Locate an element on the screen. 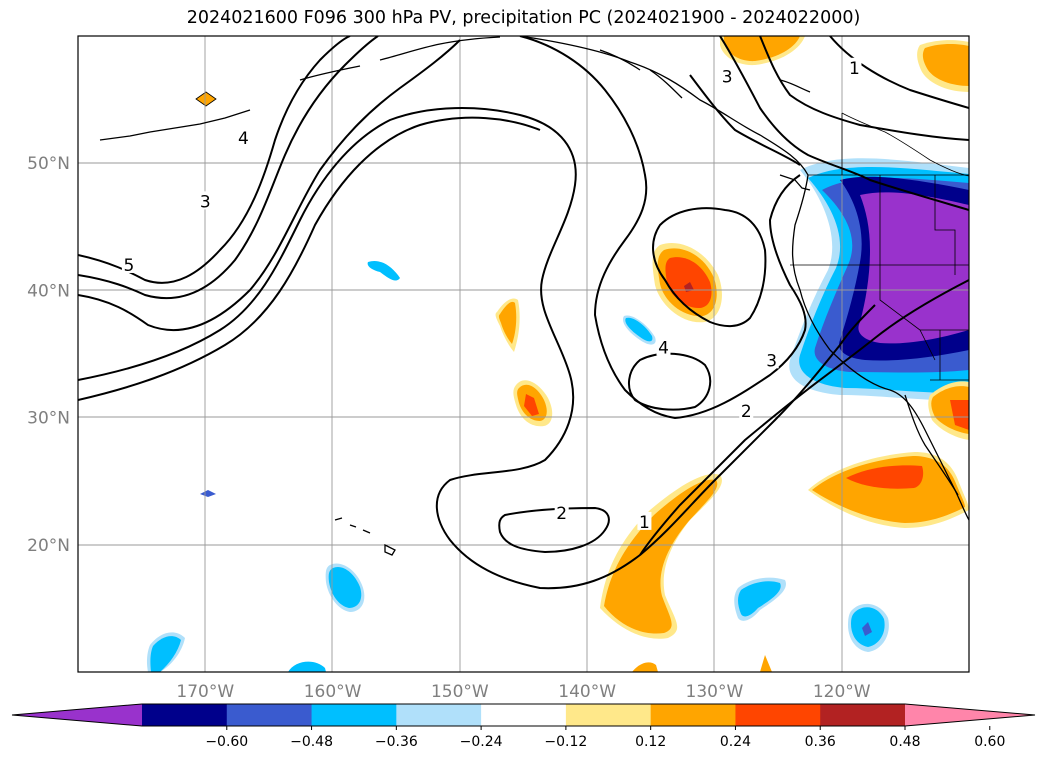 The height and width of the screenshot is (765, 1047). precip-region-blue-north is located at coordinates (383, 270).